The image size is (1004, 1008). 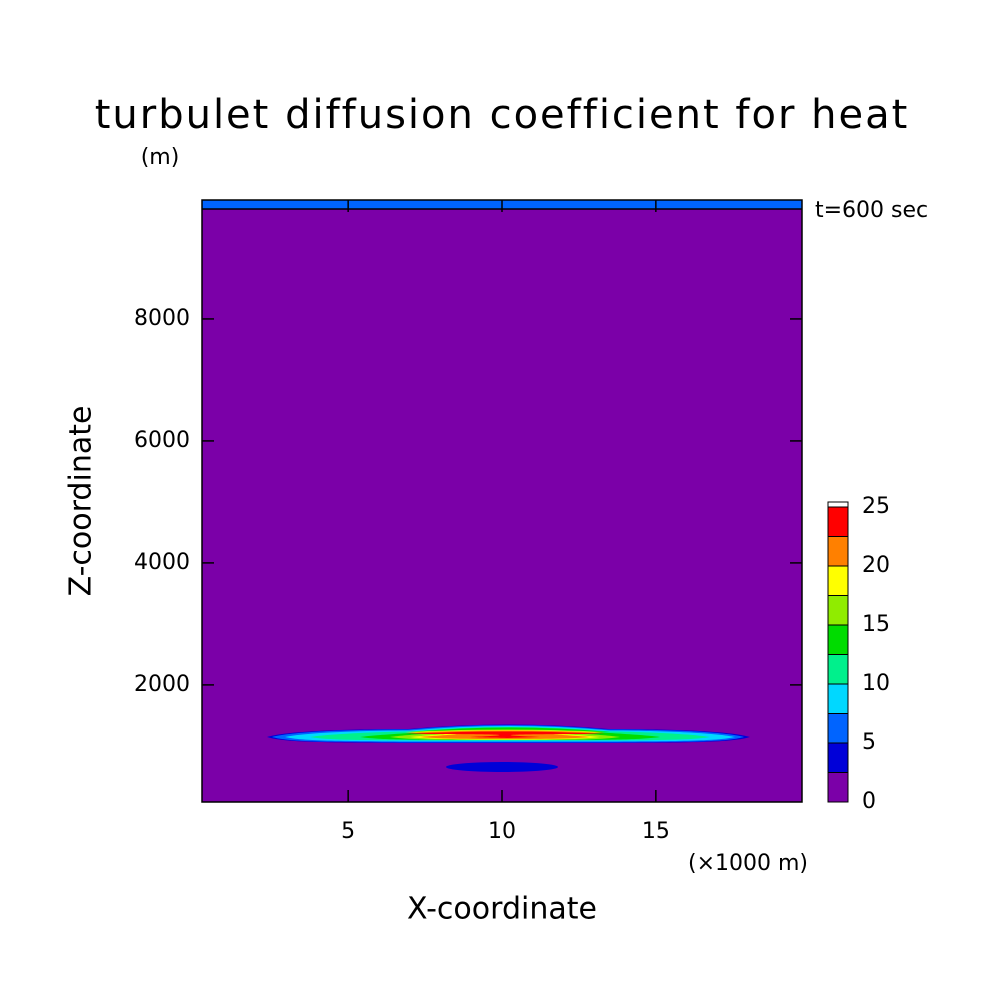 I want to click on chart-title: turbulet diffusion coefficient for heat, so click(x=502, y=115).